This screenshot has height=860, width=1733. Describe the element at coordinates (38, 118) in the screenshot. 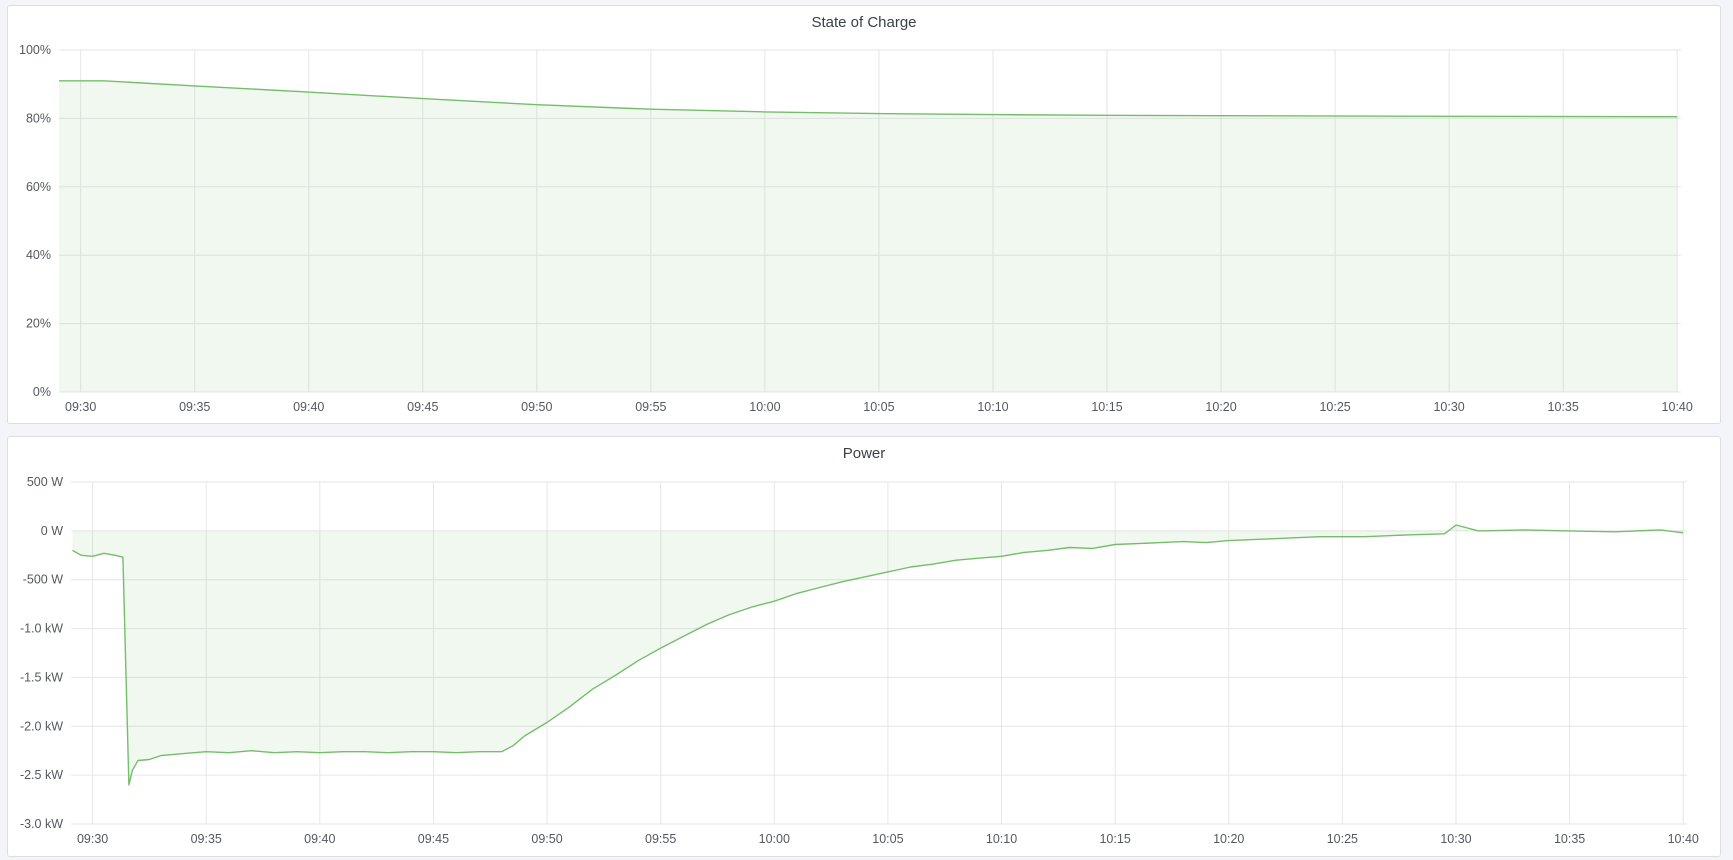

I see `y-tick-label: 80%` at that location.